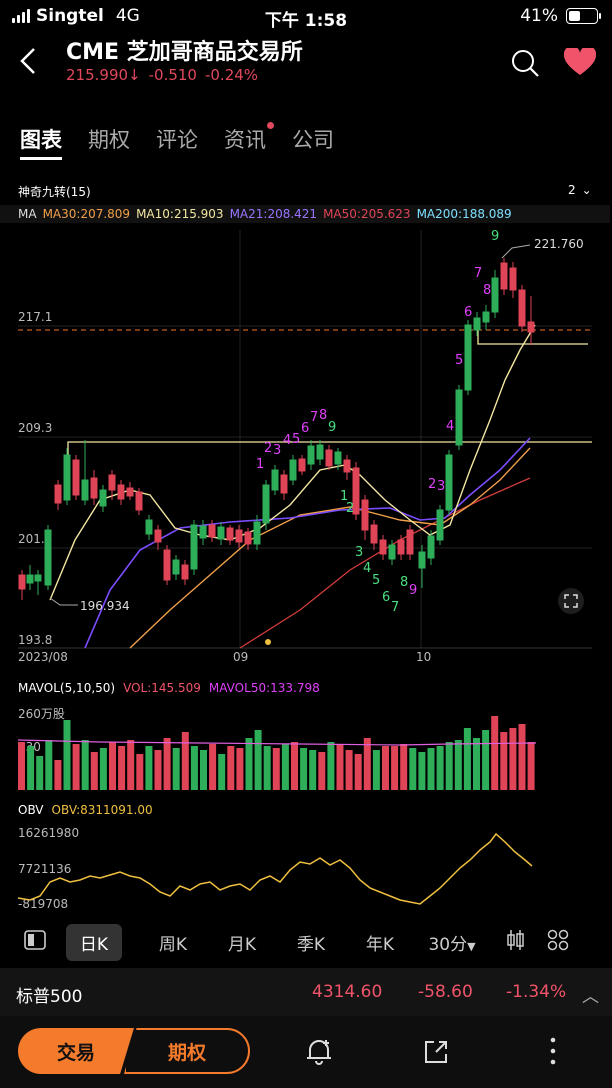  What do you see at coordinates (380, 944) in the screenshot?
I see `period-year: 年K` at bounding box center [380, 944].